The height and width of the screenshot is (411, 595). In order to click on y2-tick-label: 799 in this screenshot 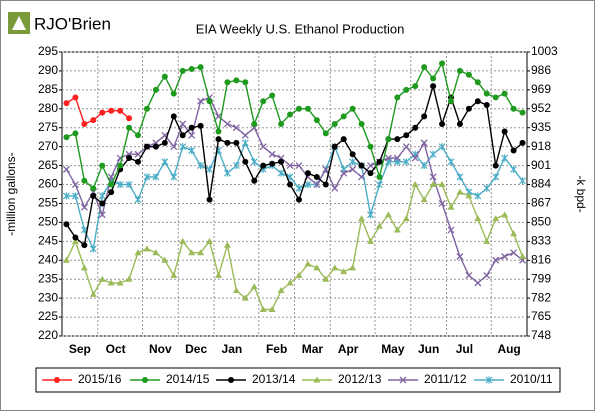, I will do `click(541, 278)`.